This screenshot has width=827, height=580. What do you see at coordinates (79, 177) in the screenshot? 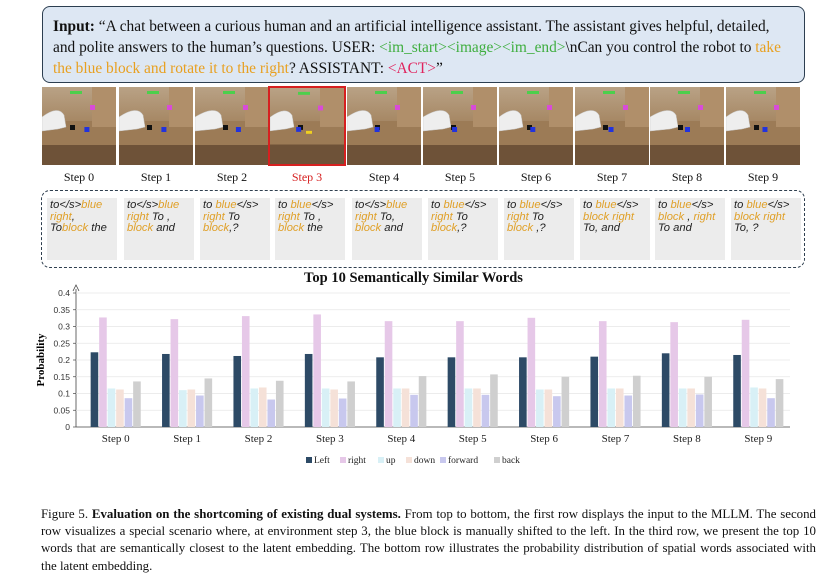
I see `step-label-0: Step 0` at bounding box center [79, 177].